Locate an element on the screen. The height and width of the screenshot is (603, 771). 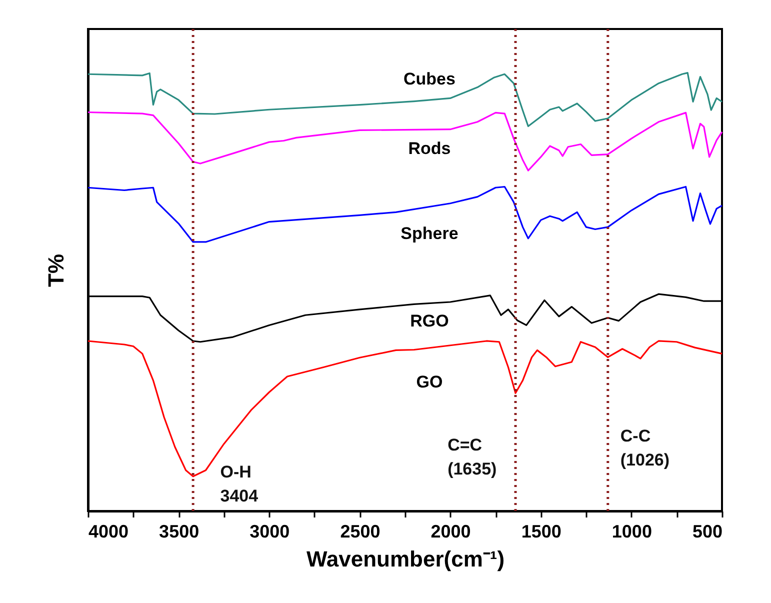
x-tick-label: 4000 is located at coordinates (108, 532).